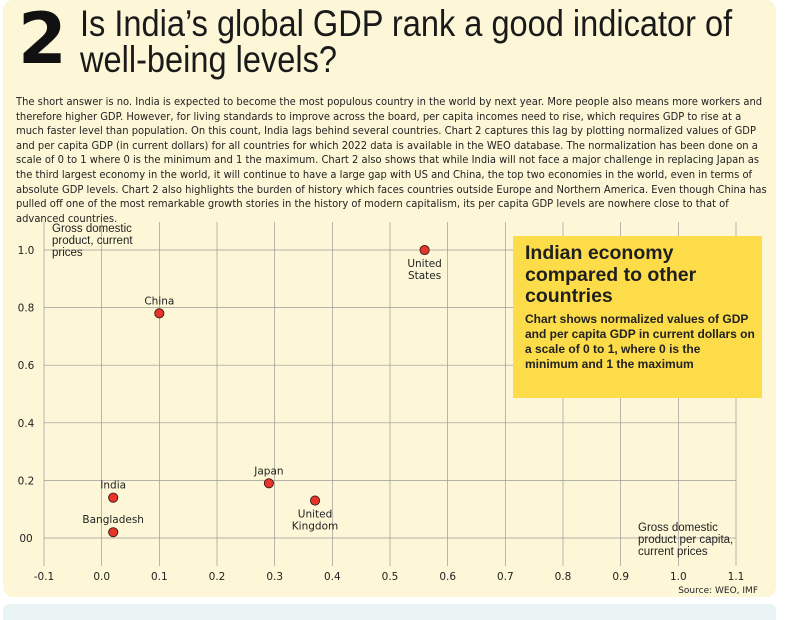  What do you see at coordinates (26, 309) in the screenshot?
I see `y-tick-label: 0.8` at bounding box center [26, 309].